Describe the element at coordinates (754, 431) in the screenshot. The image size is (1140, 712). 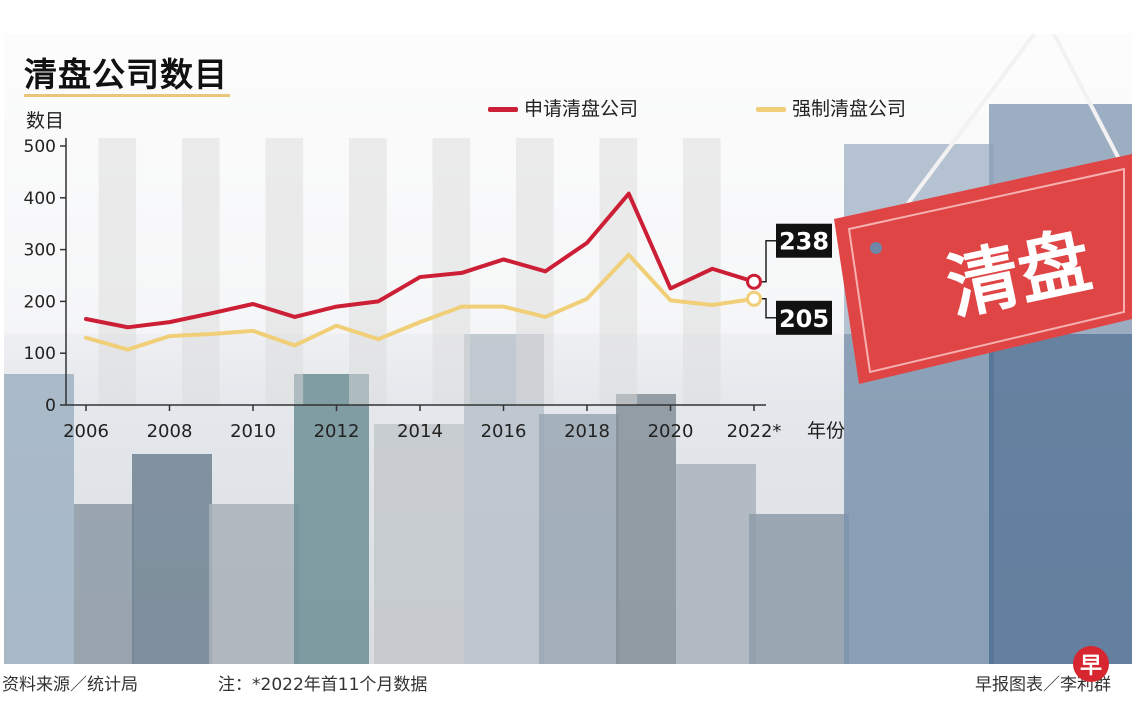
I see `x-tick-label-2022: 2022*` at that location.